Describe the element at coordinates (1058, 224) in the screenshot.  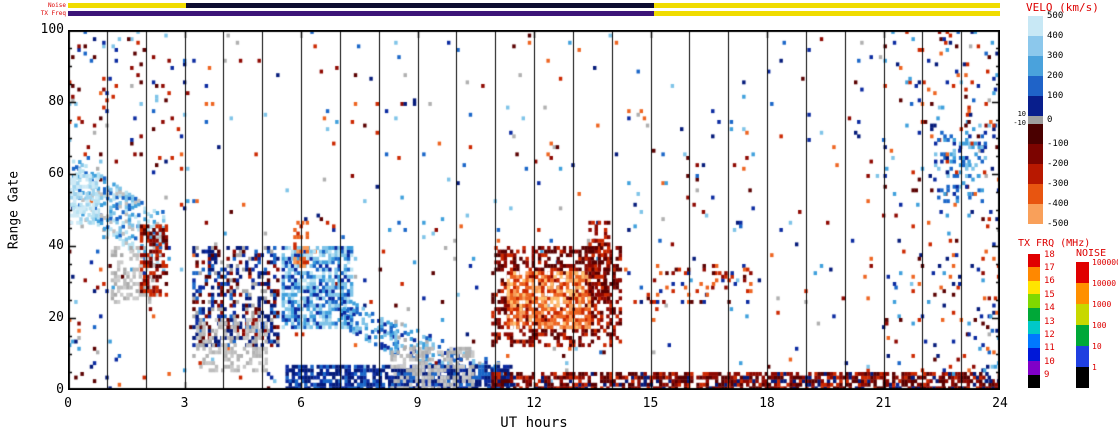
I see `velo-scale-label: -500` at that location.